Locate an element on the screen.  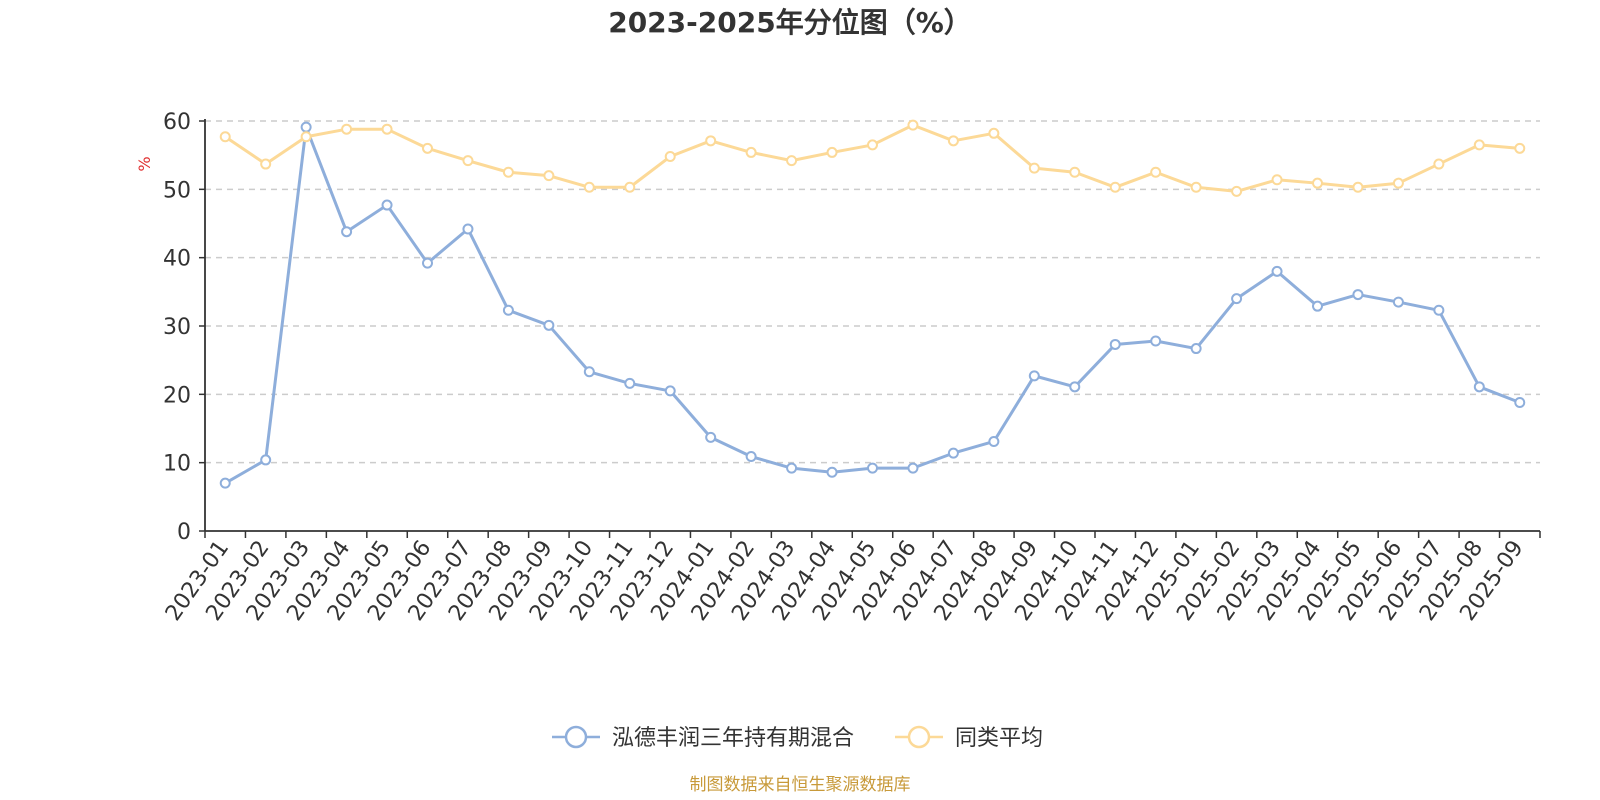
chart-title: 2023-2025年分位图（%） is located at coordinates (790, 22).